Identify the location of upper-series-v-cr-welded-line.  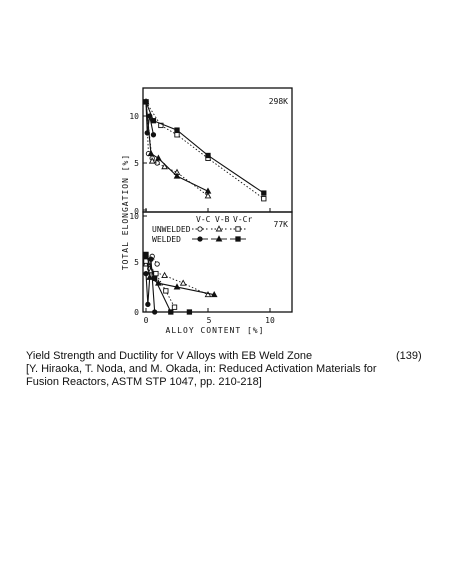
(205, 147).